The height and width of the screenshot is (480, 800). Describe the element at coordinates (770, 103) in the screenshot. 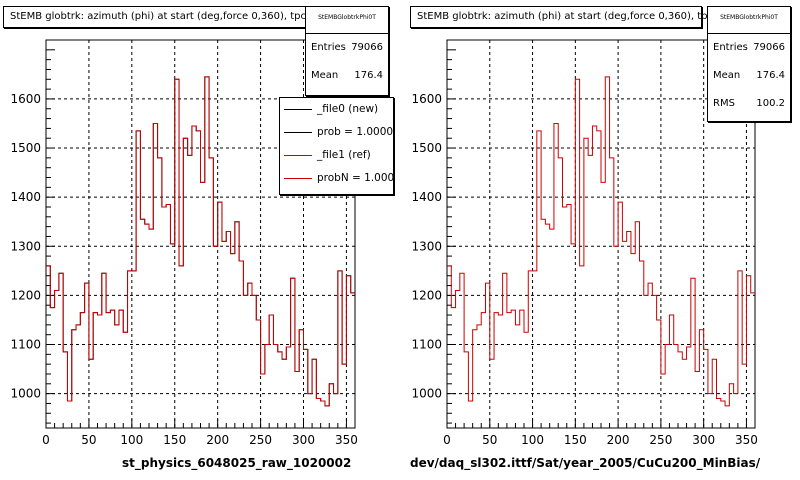

I see `stats-rms-value: 100.2` at that location.